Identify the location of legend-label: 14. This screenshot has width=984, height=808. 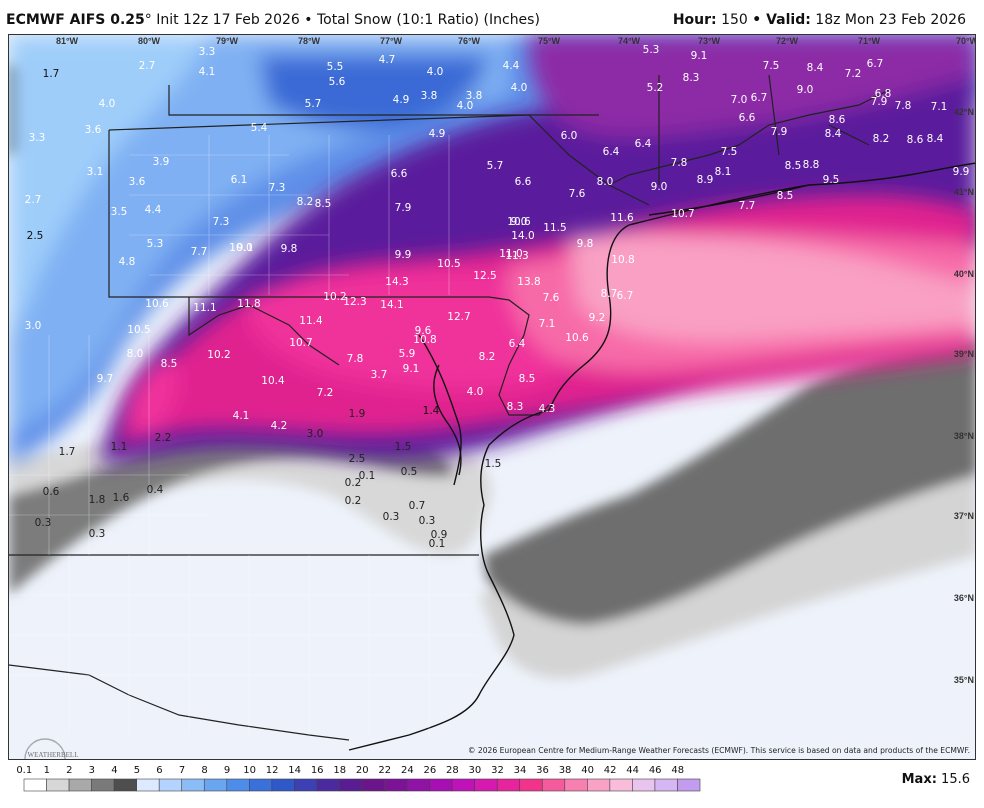
(295, 770).